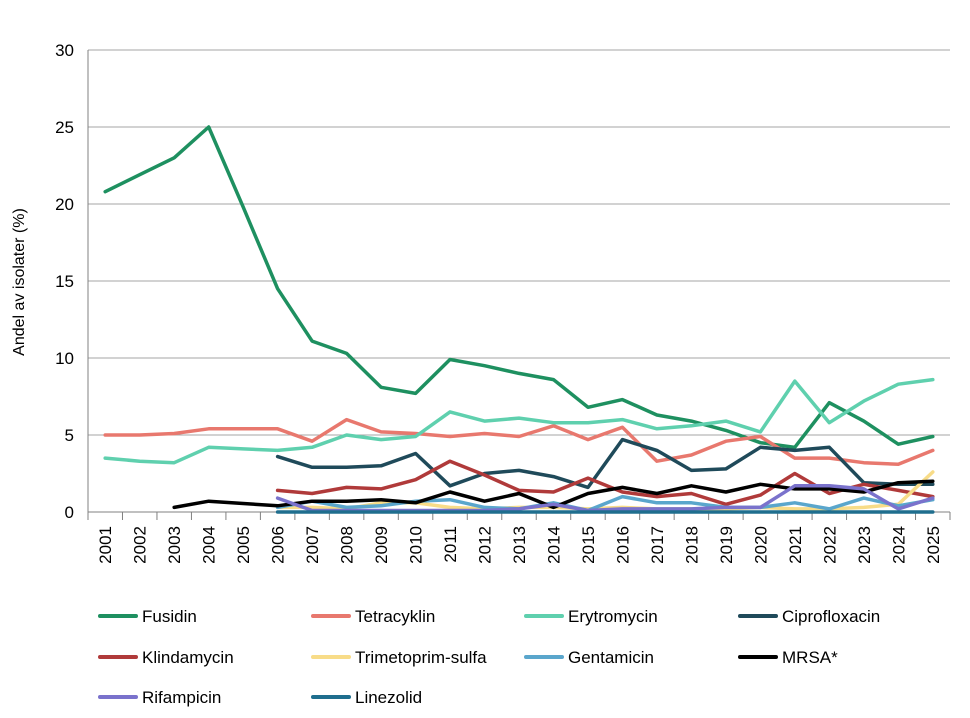  Describe the element at coordinates (831, 616) in the screenshot. I see `legend-label-ciprofloxacin: Ciprofloxacin` at that location.